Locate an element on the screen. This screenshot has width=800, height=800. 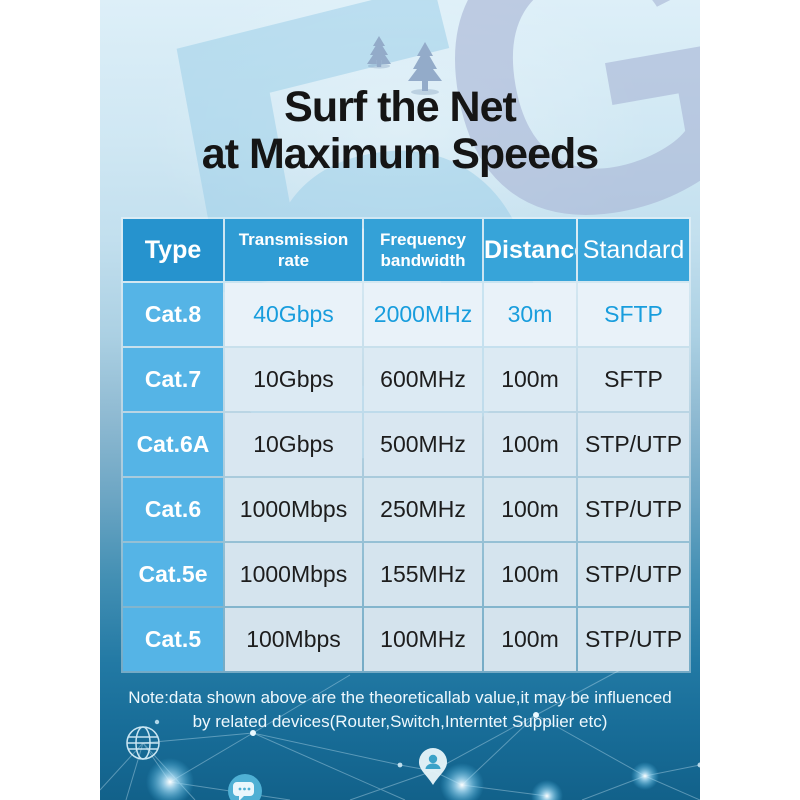
cell-rate: 40Gbps is located at coordinates (293, 314).